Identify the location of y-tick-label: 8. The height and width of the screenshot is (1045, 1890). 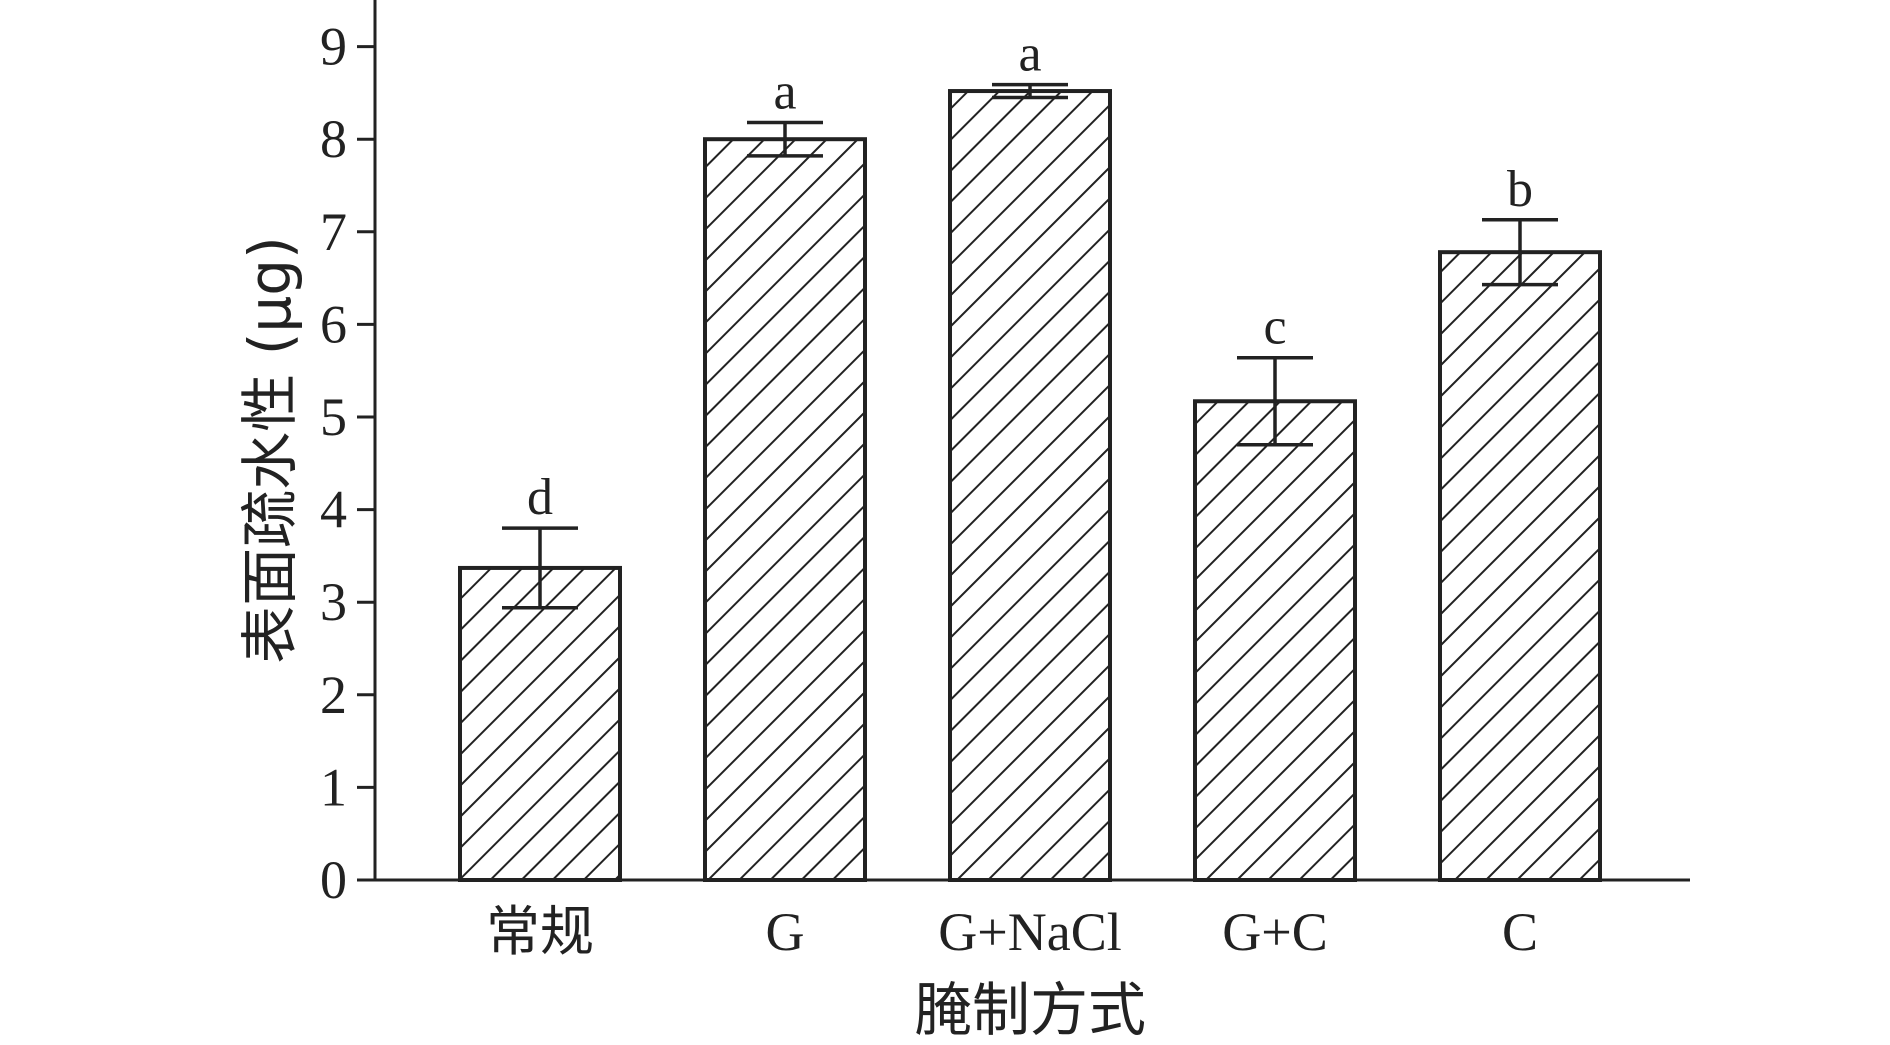
(333, 139).